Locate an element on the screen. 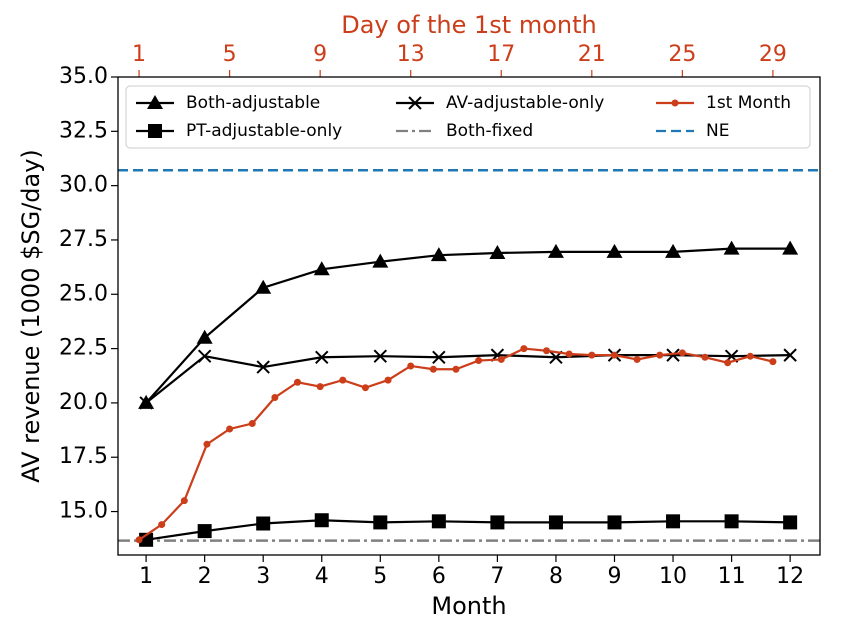 The width and height of the screenshot is (850, 638). x-tick-label: 12 is located at coordinates (790, 576).